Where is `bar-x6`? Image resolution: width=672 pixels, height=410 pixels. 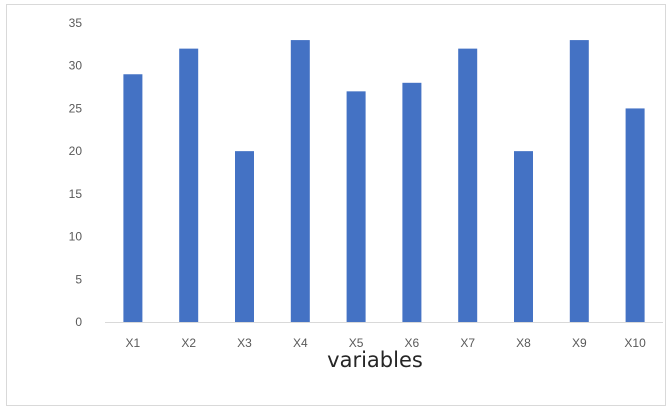
bar-x6 is located at coordinates (412, 202).